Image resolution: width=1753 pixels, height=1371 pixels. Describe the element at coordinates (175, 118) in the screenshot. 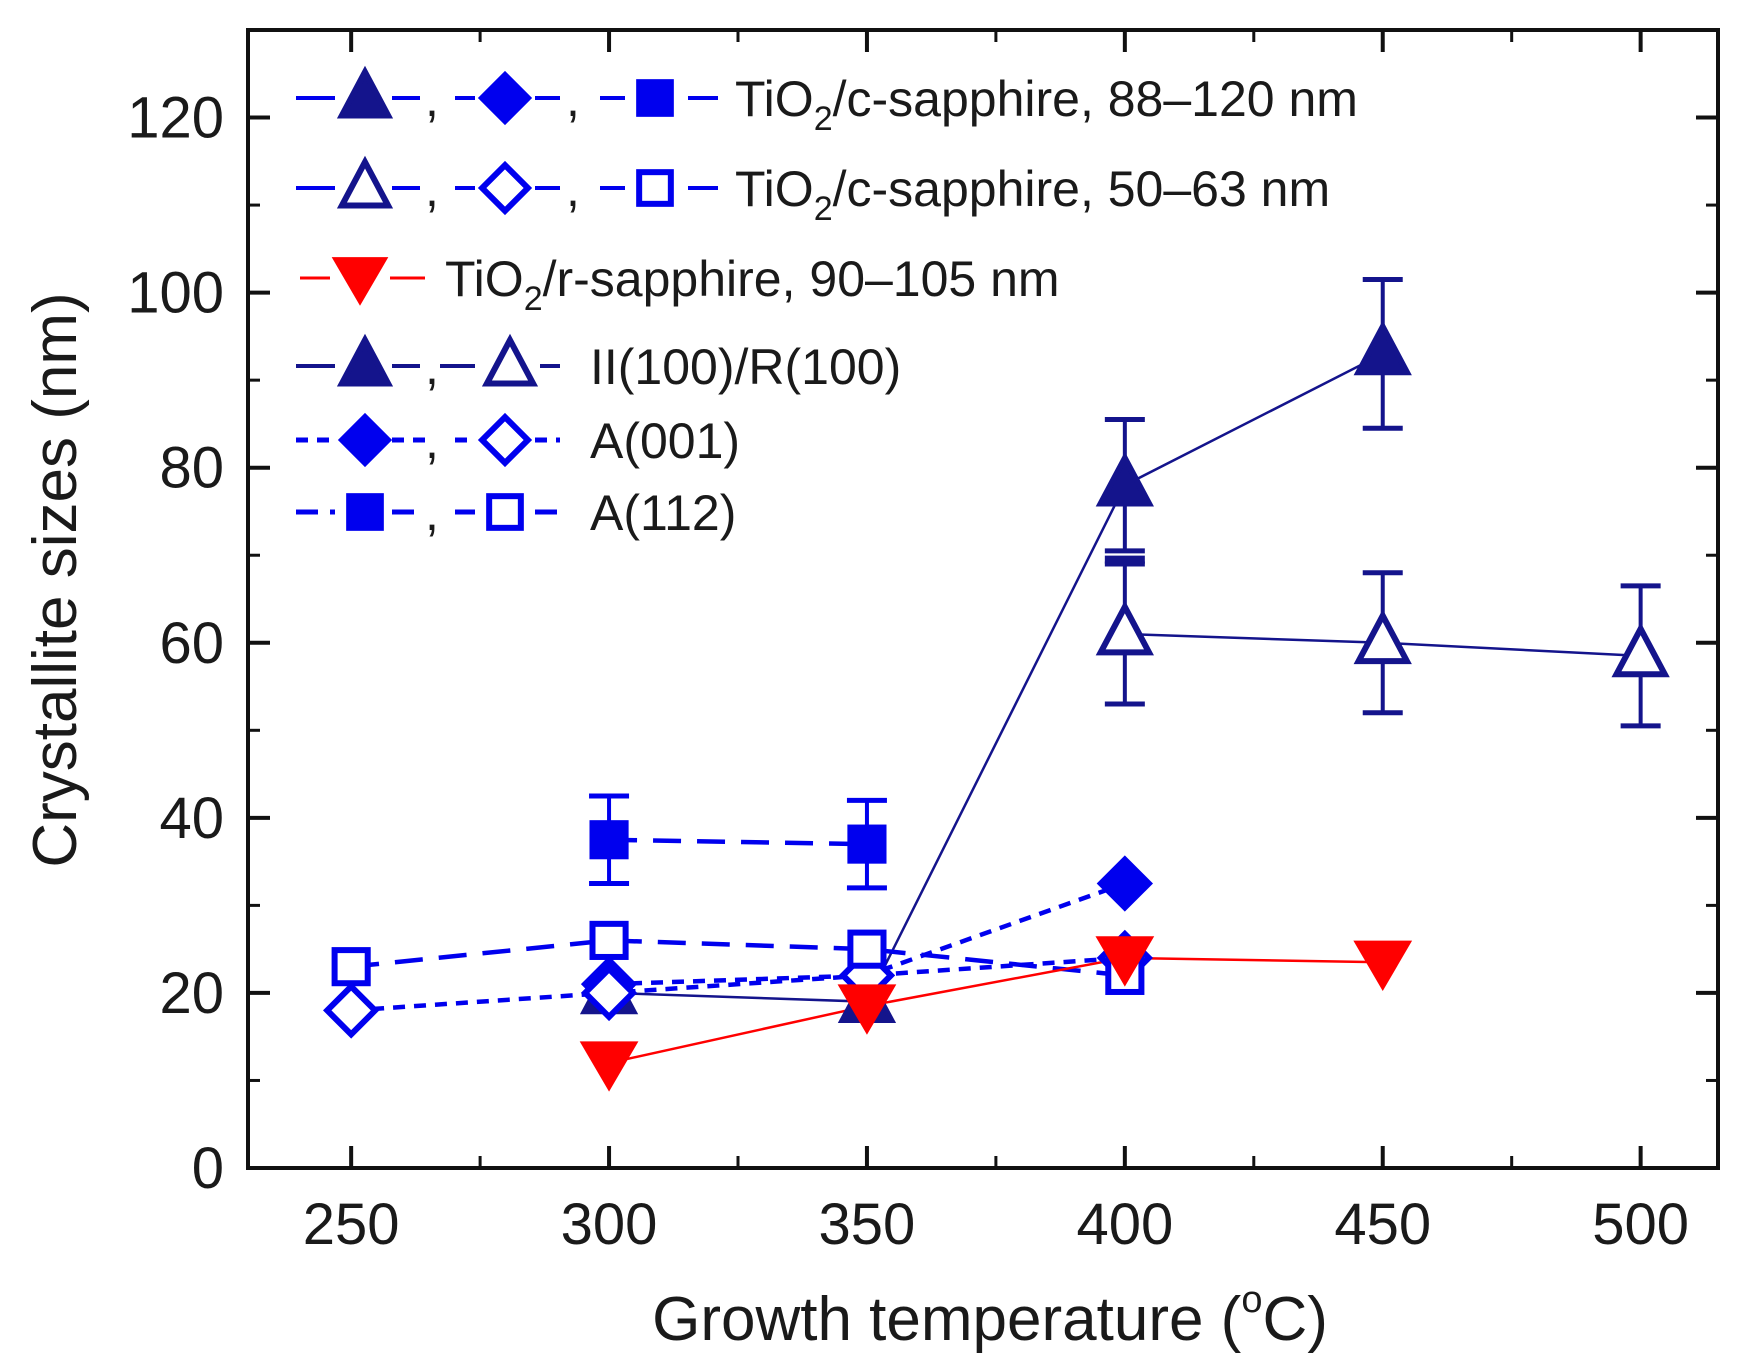

I see `y-tick-label: 120` at that location.